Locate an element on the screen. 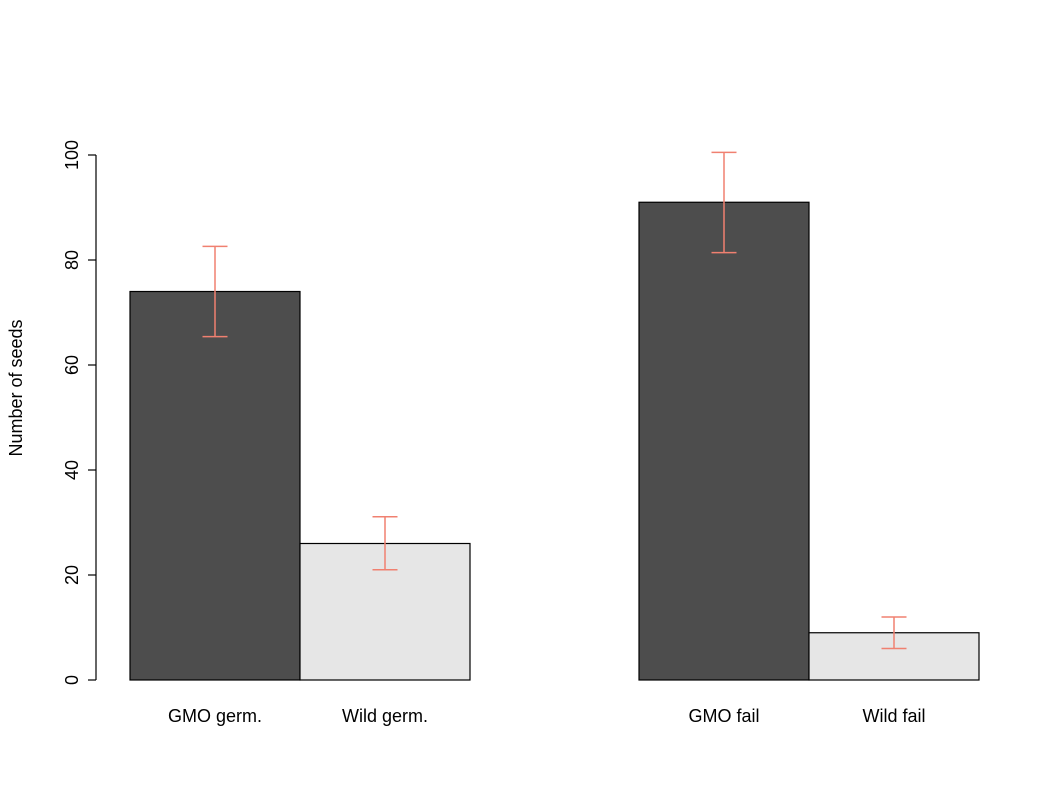  category-labels: GMO germ. Wild germ. GMO fail Wild fail is located at coordinates (547, 716).